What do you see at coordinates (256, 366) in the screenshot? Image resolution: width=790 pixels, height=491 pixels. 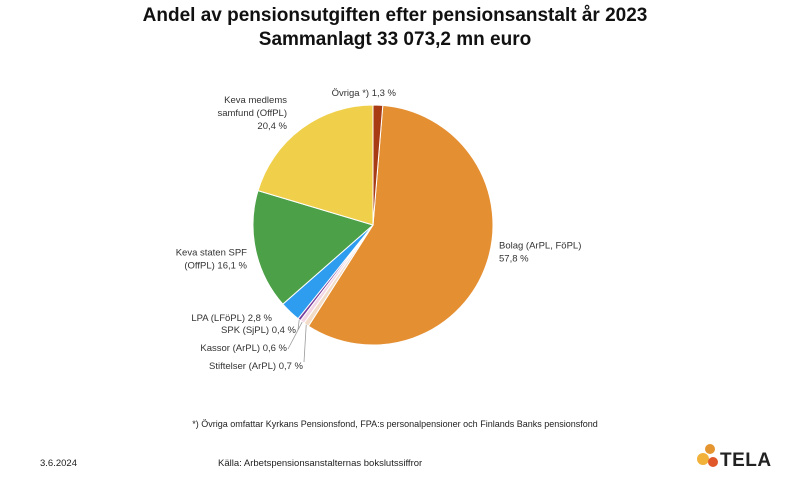 I see `slice-label: Stiftelser (ArPL) 0,7 %` at bounding box center [256, 366].